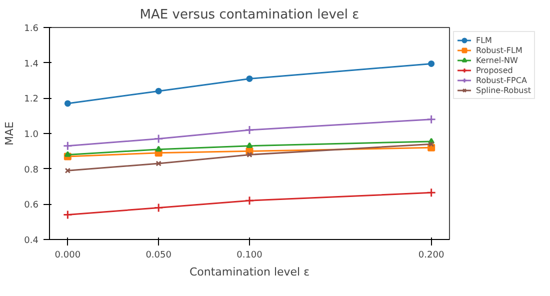 The height and width of the screenshot is (296, 550). I want to click on y-tick-label: 1.4, so click(31, 64).